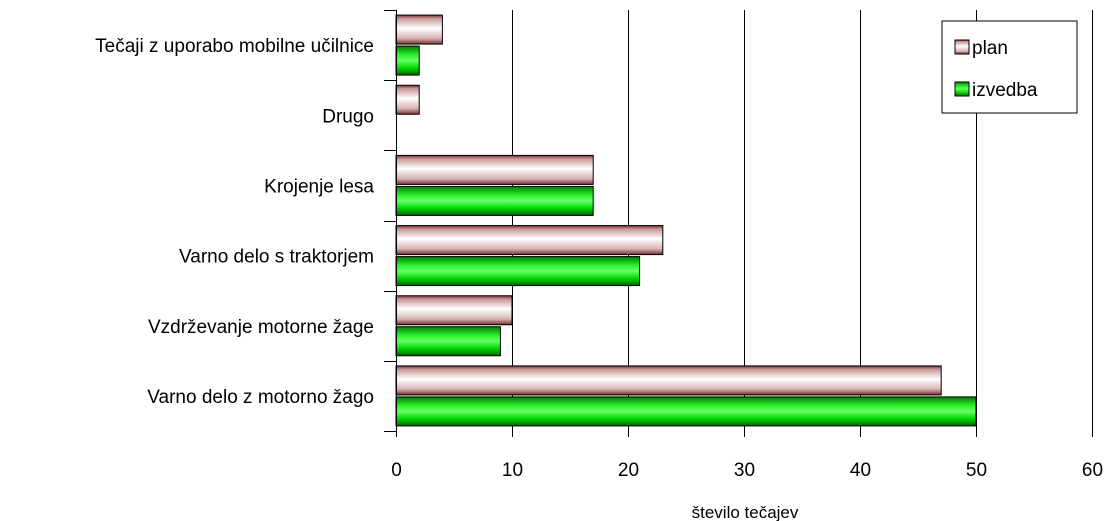  What do you see at coordinates (512, 470) in the screenshot?
I see `x-tick-label-10: 10` at bounding box center [512, 470].